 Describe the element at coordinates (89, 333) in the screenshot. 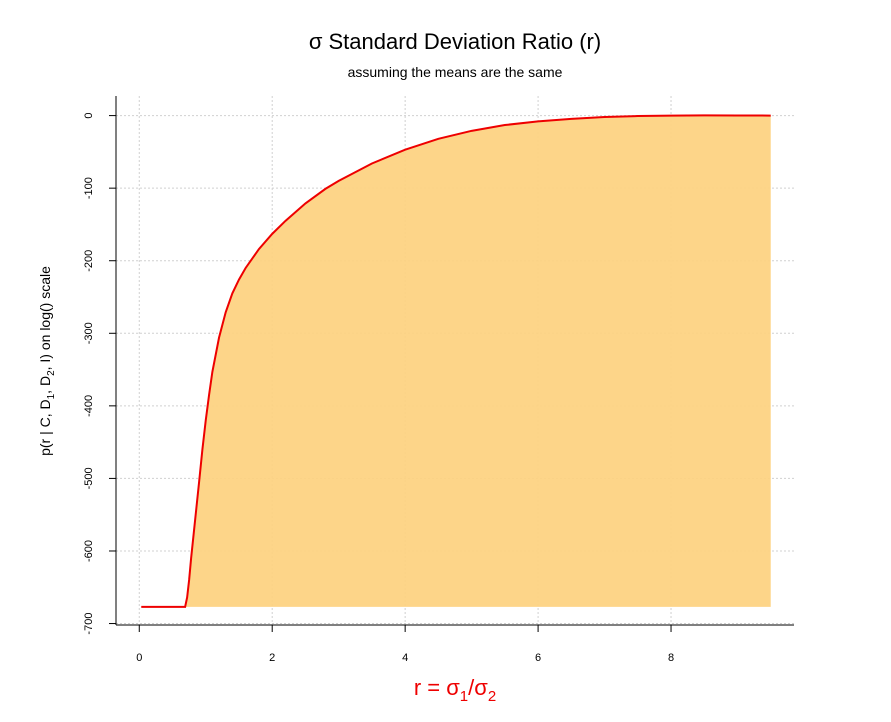

I see `y-tick-label: -300` at that location.